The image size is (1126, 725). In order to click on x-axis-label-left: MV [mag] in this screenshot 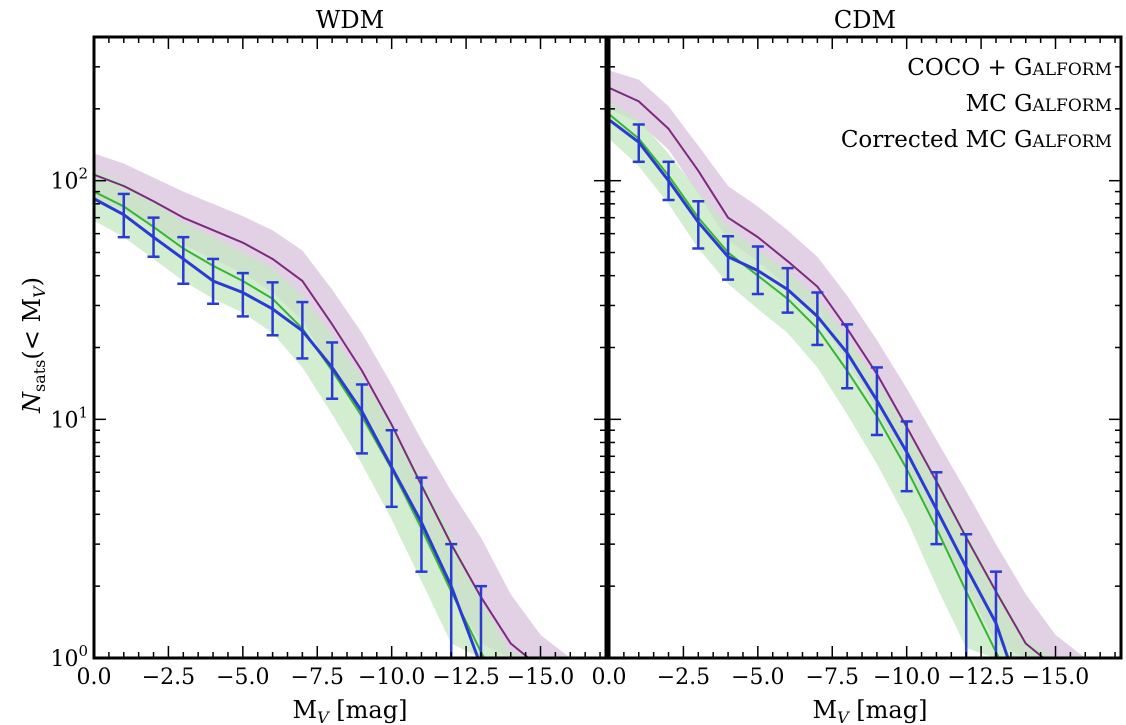, I will do `click(350, 710)`.